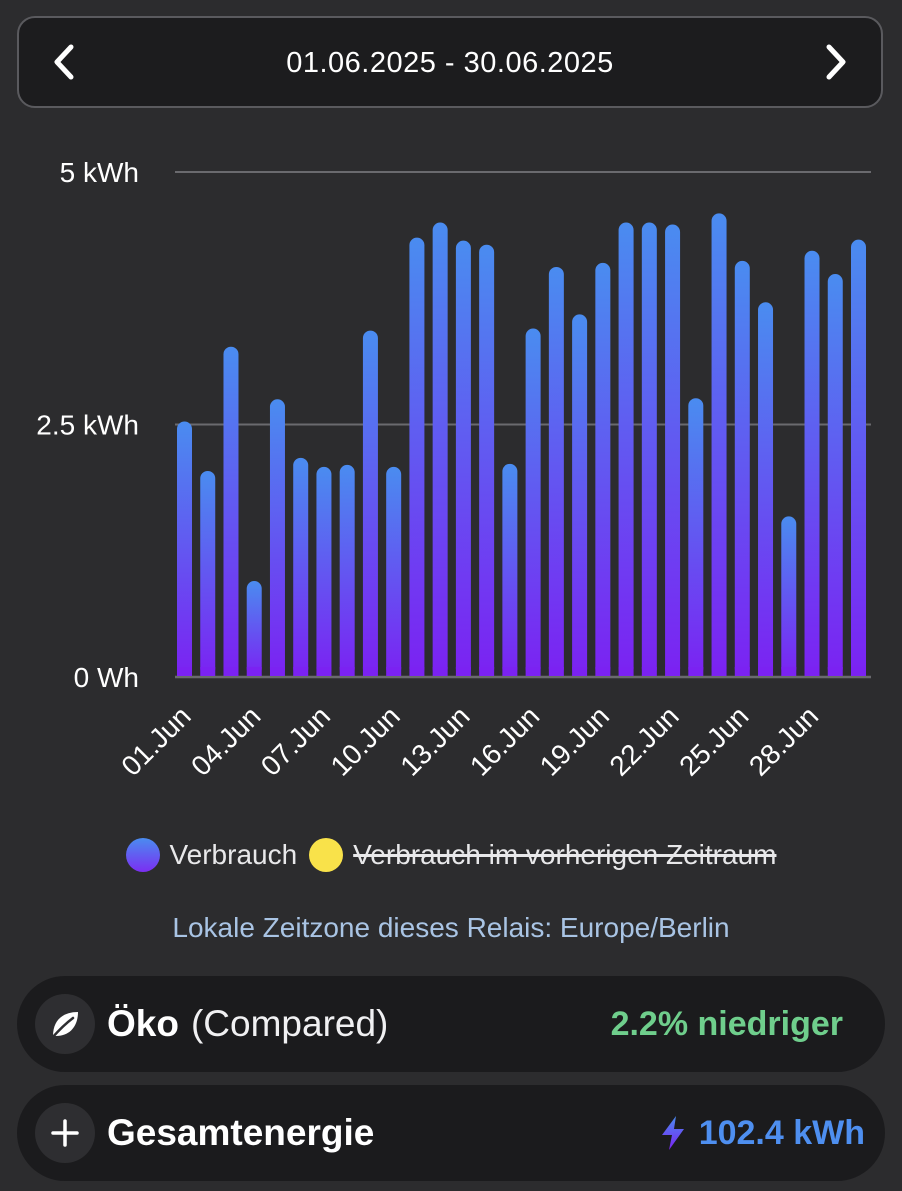 The width and height of the screenshot is (902, 1191). Describe the element at coordinates (626, 449) in the screenshot. I see `bar-20.Jun` at that location.